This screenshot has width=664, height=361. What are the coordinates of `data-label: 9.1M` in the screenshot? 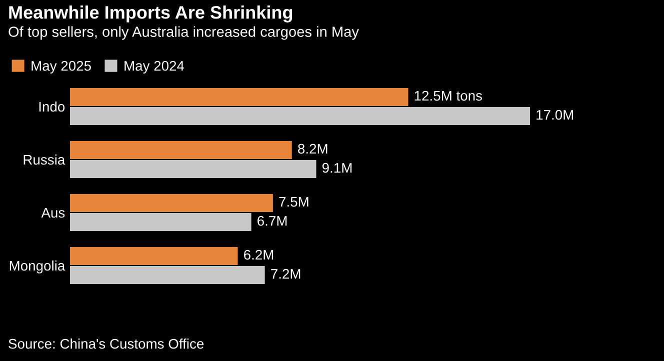 It's located at (337, 167).